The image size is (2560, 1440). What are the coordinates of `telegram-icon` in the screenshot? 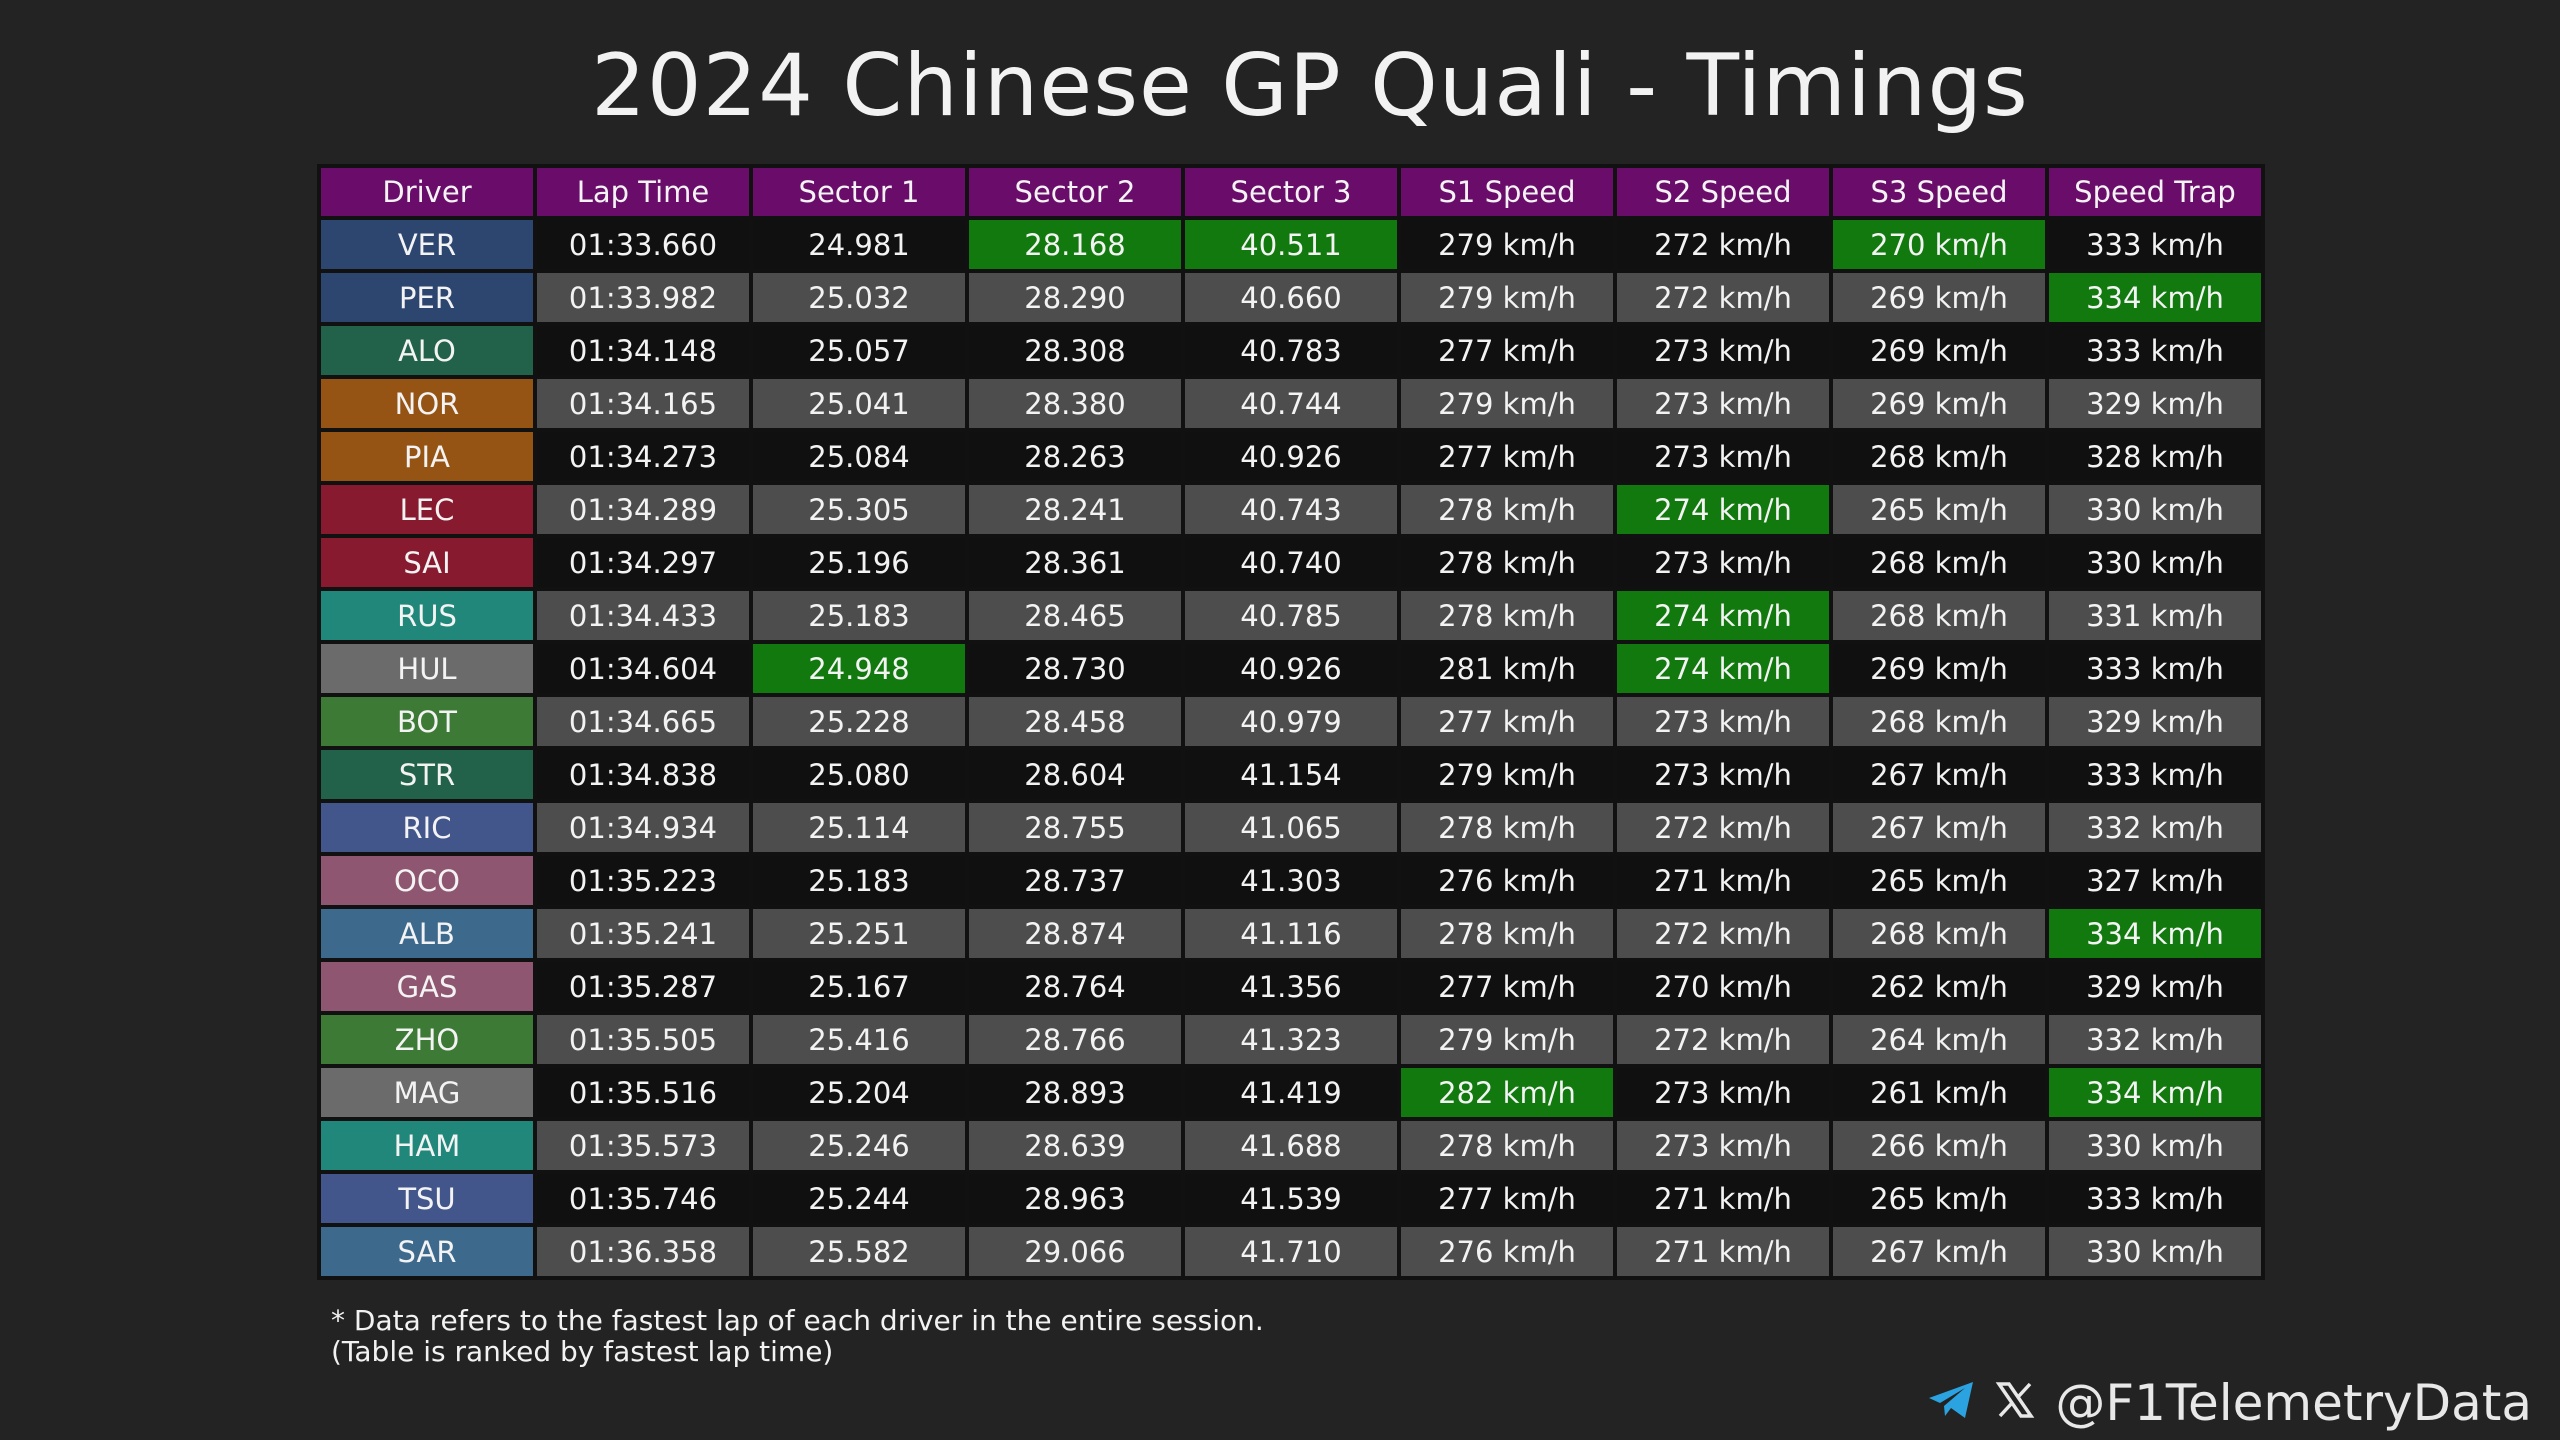 It's located at (1951, 1403).